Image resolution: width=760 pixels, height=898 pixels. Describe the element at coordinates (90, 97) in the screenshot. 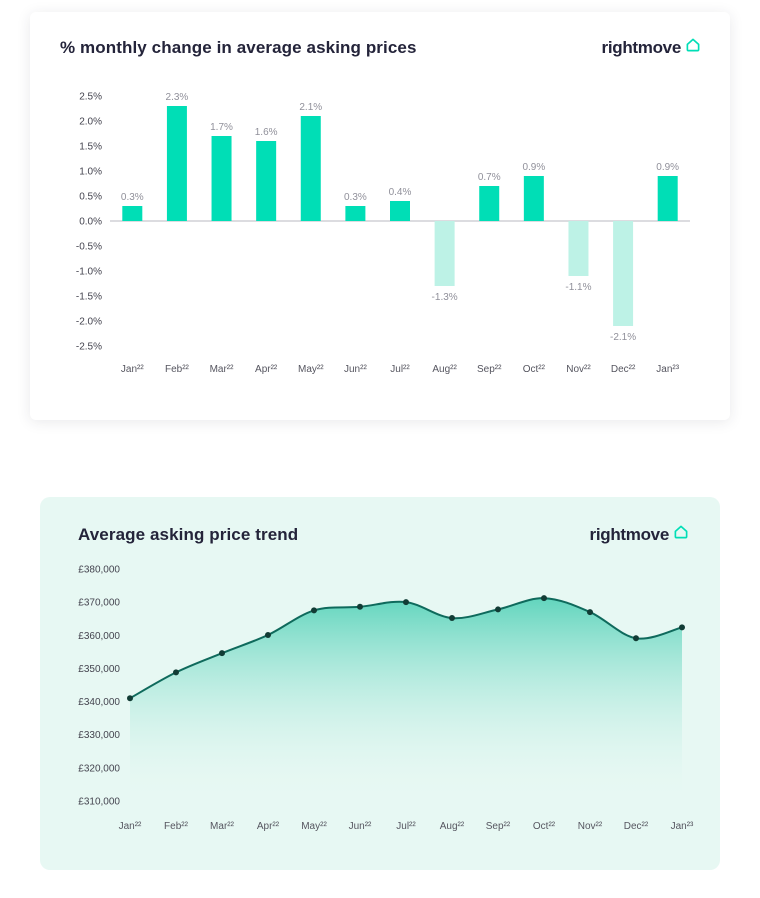

I see `y-tick-label: 2.5%` at that location.